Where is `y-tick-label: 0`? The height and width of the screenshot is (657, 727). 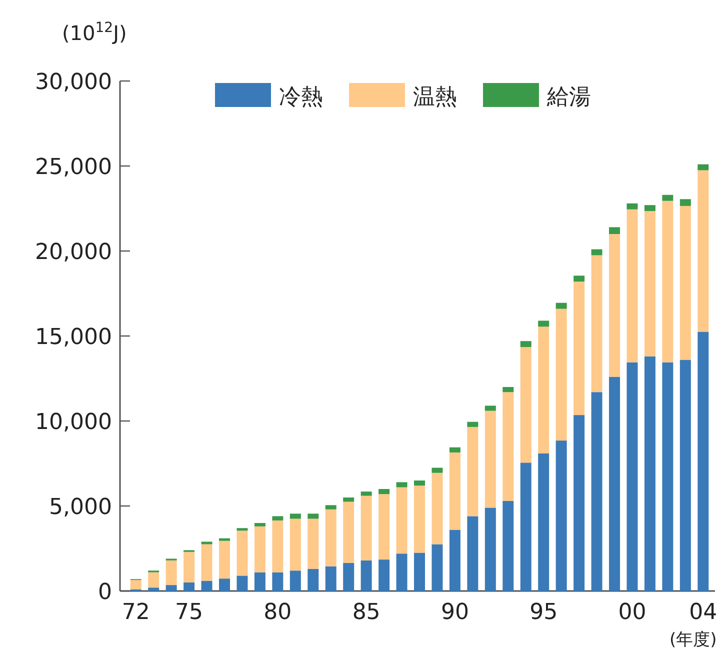 y-tick-label: 0 is located at coordinates (105, 592).